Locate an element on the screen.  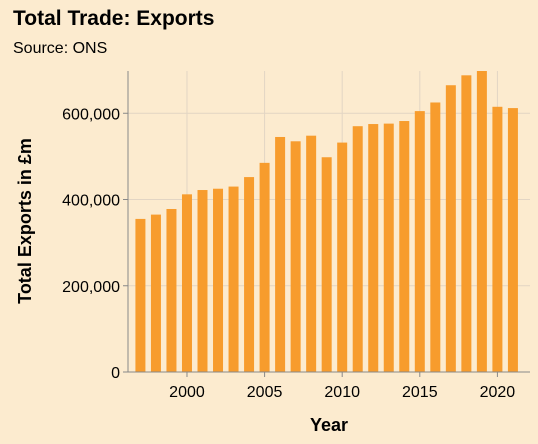
y-tick-label: 400,000 is located at coordinates (91, 201).